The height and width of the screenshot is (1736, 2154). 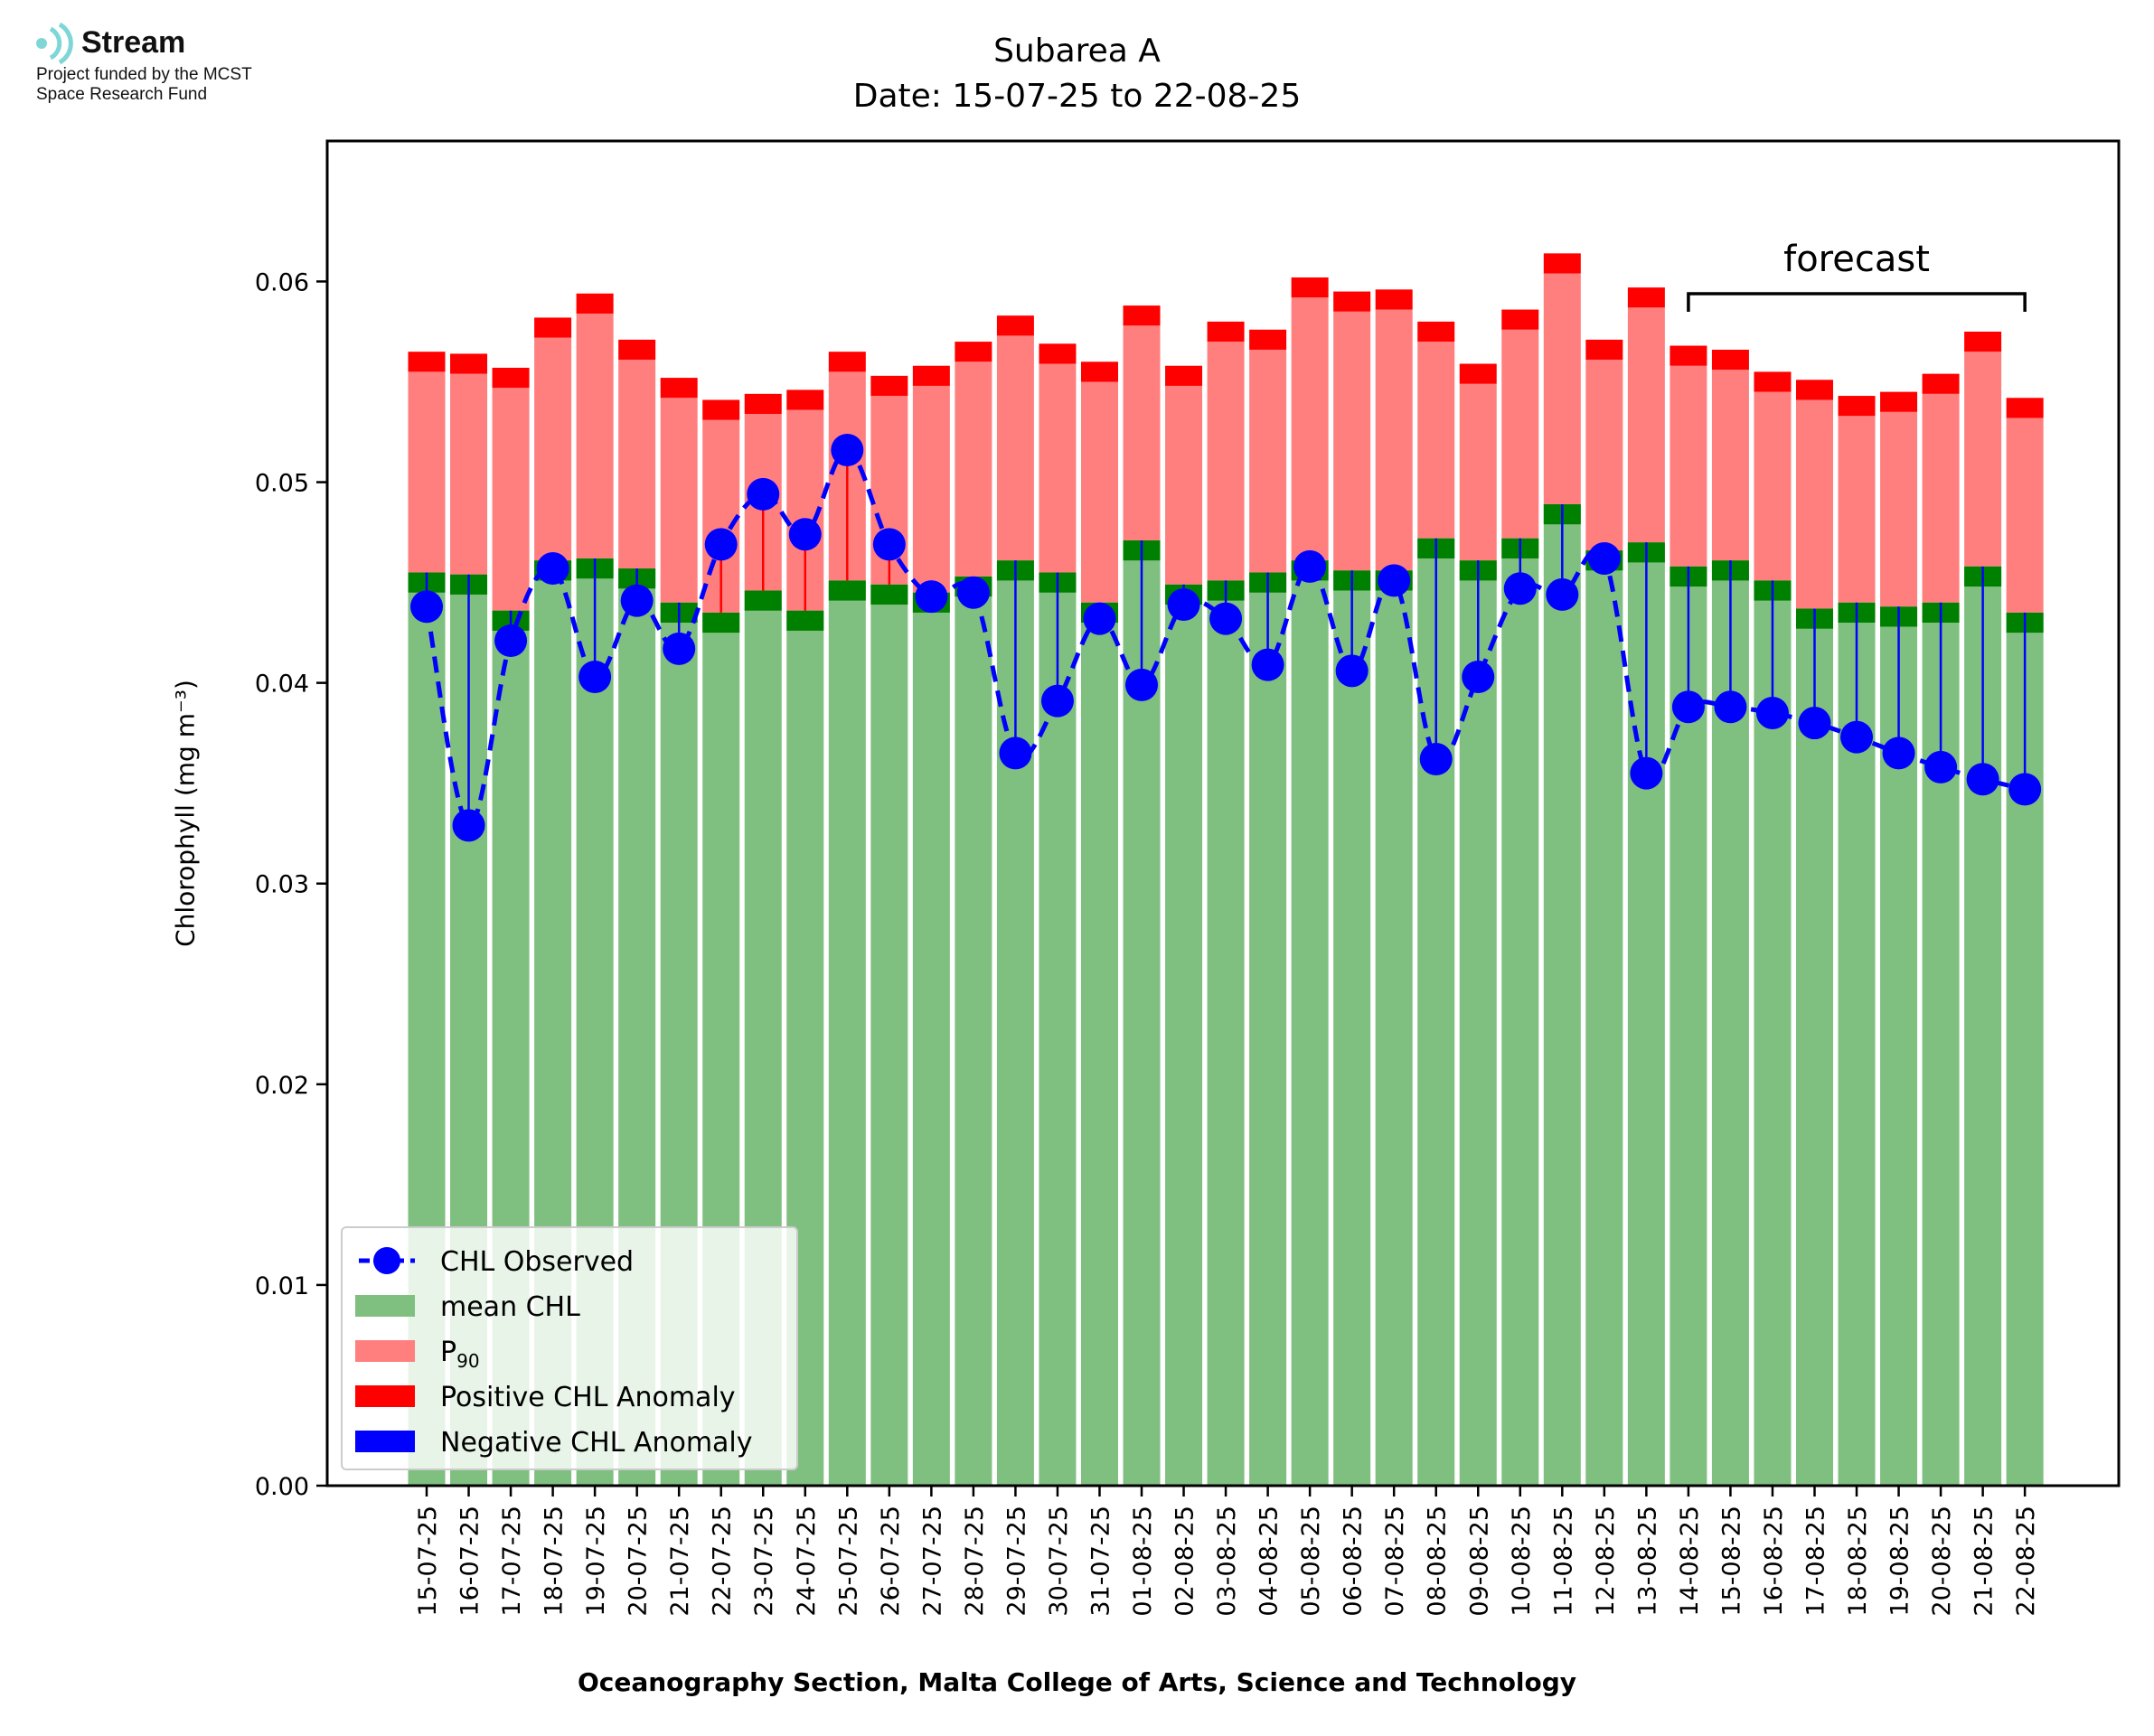 What do you see at coordinates (133, 42) in the screenshot?
I see `logo-title: Stream` at bounding box center [133, 42].